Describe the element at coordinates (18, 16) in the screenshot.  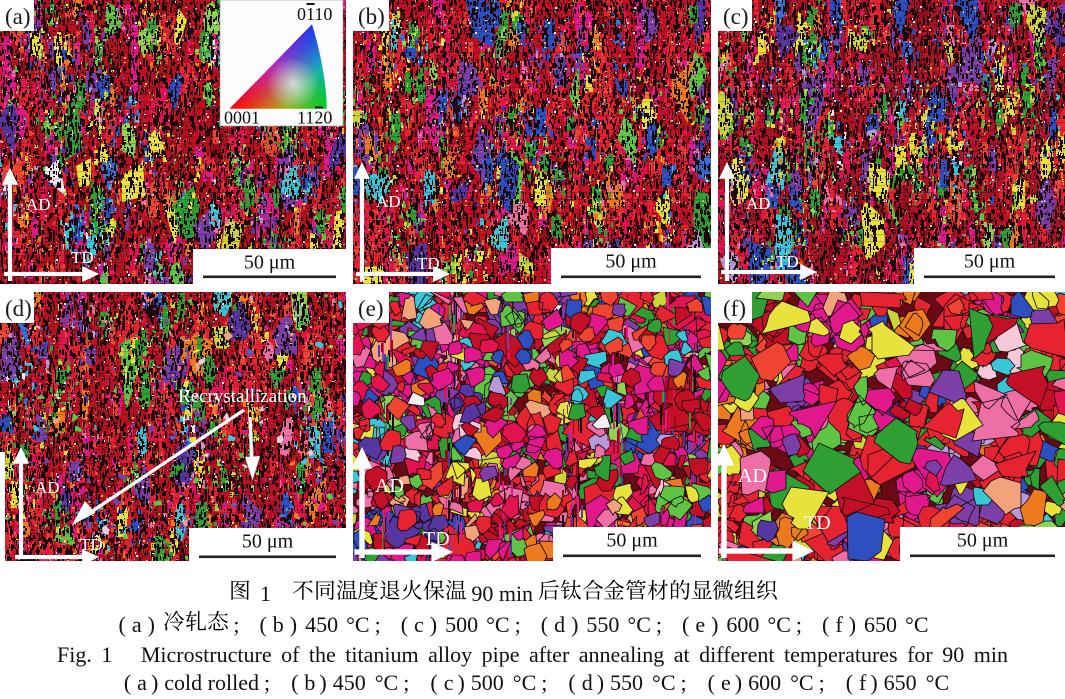
I see `svg-text: (a)` at that location.